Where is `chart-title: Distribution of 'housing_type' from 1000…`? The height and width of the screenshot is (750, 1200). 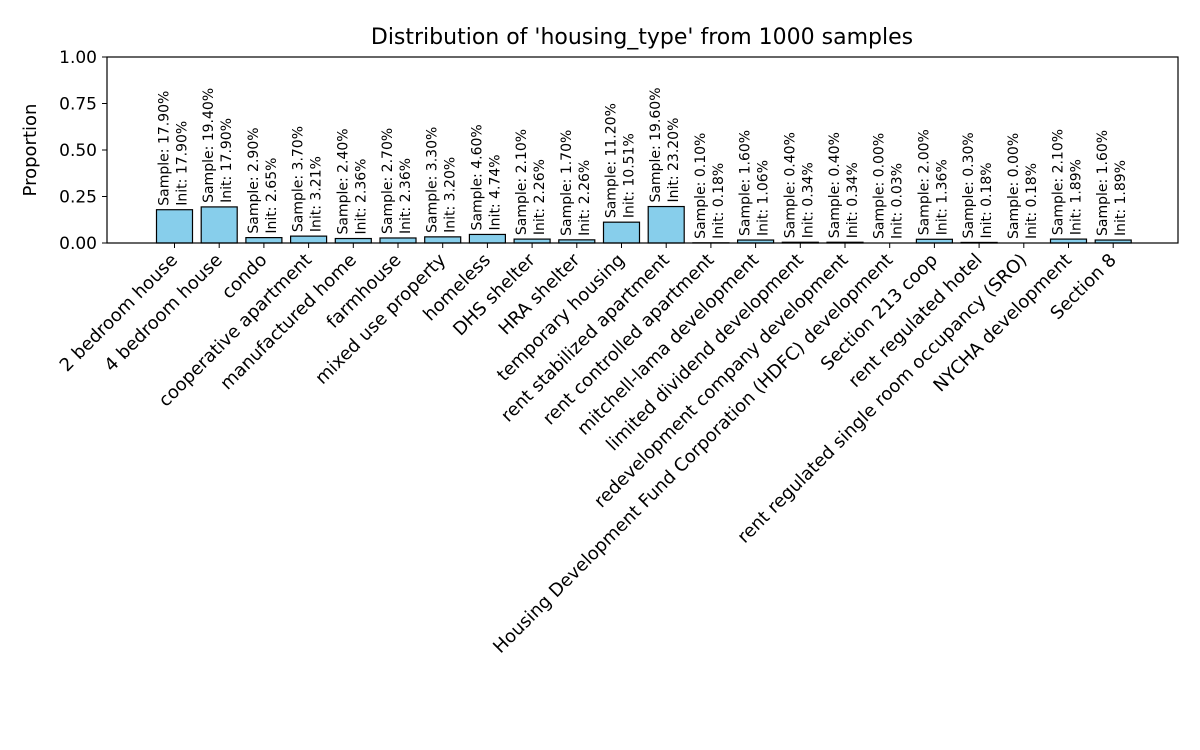
chart-title: Distribution of 'housing_type' from 1000… is located at coordinates (642, 37).